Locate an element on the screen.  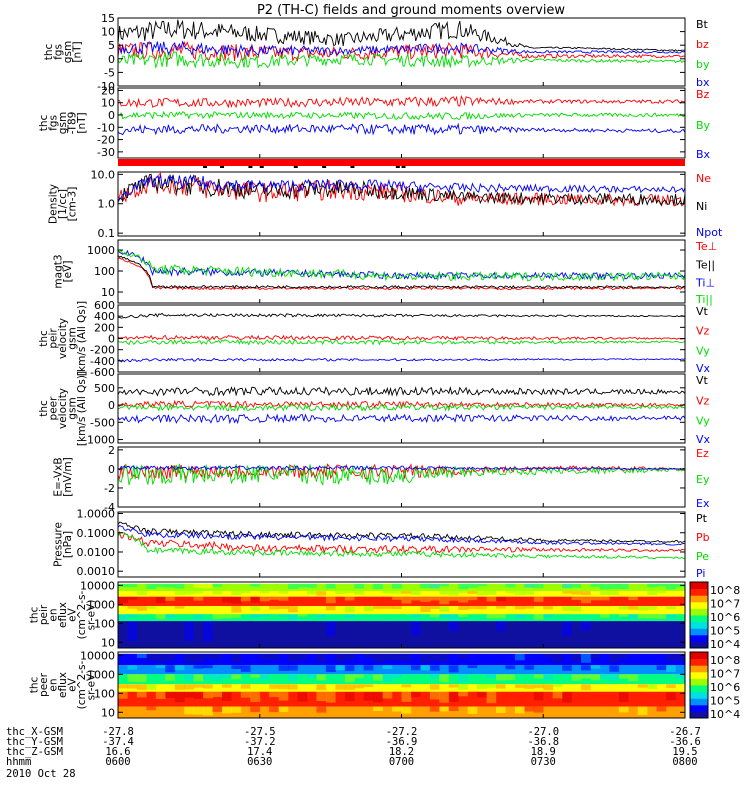
legend-by: by is located at coordinates (703, 64).